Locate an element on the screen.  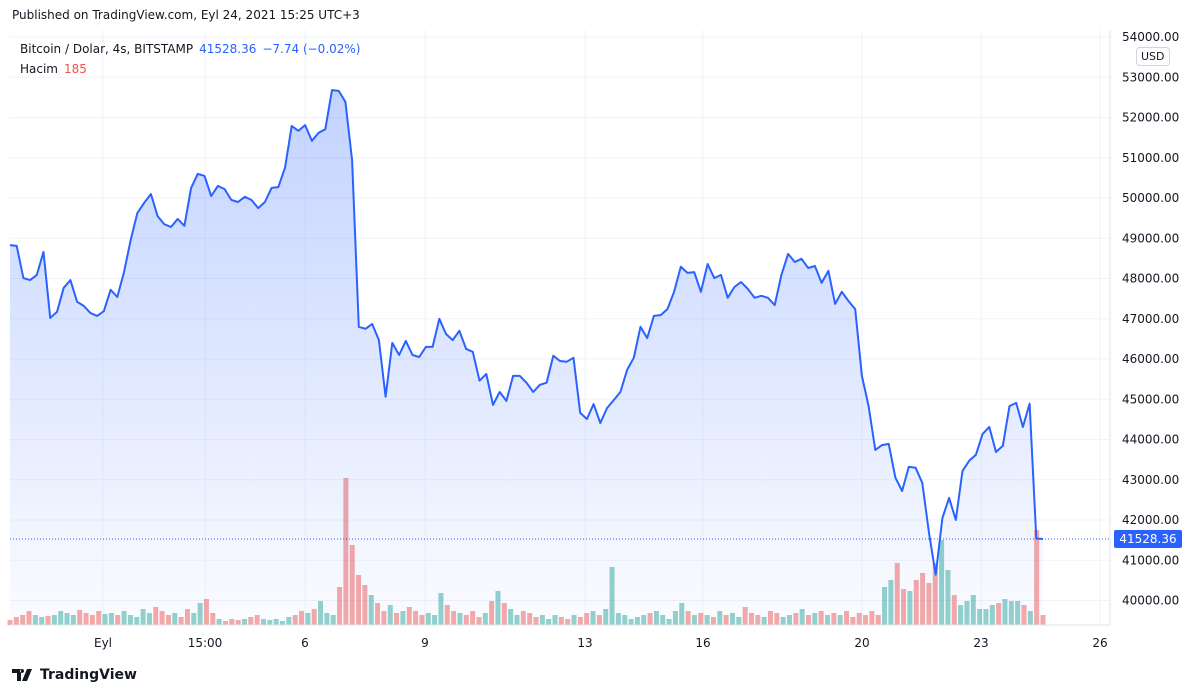
currency-button: USD is located at coordinates (1153, 56).